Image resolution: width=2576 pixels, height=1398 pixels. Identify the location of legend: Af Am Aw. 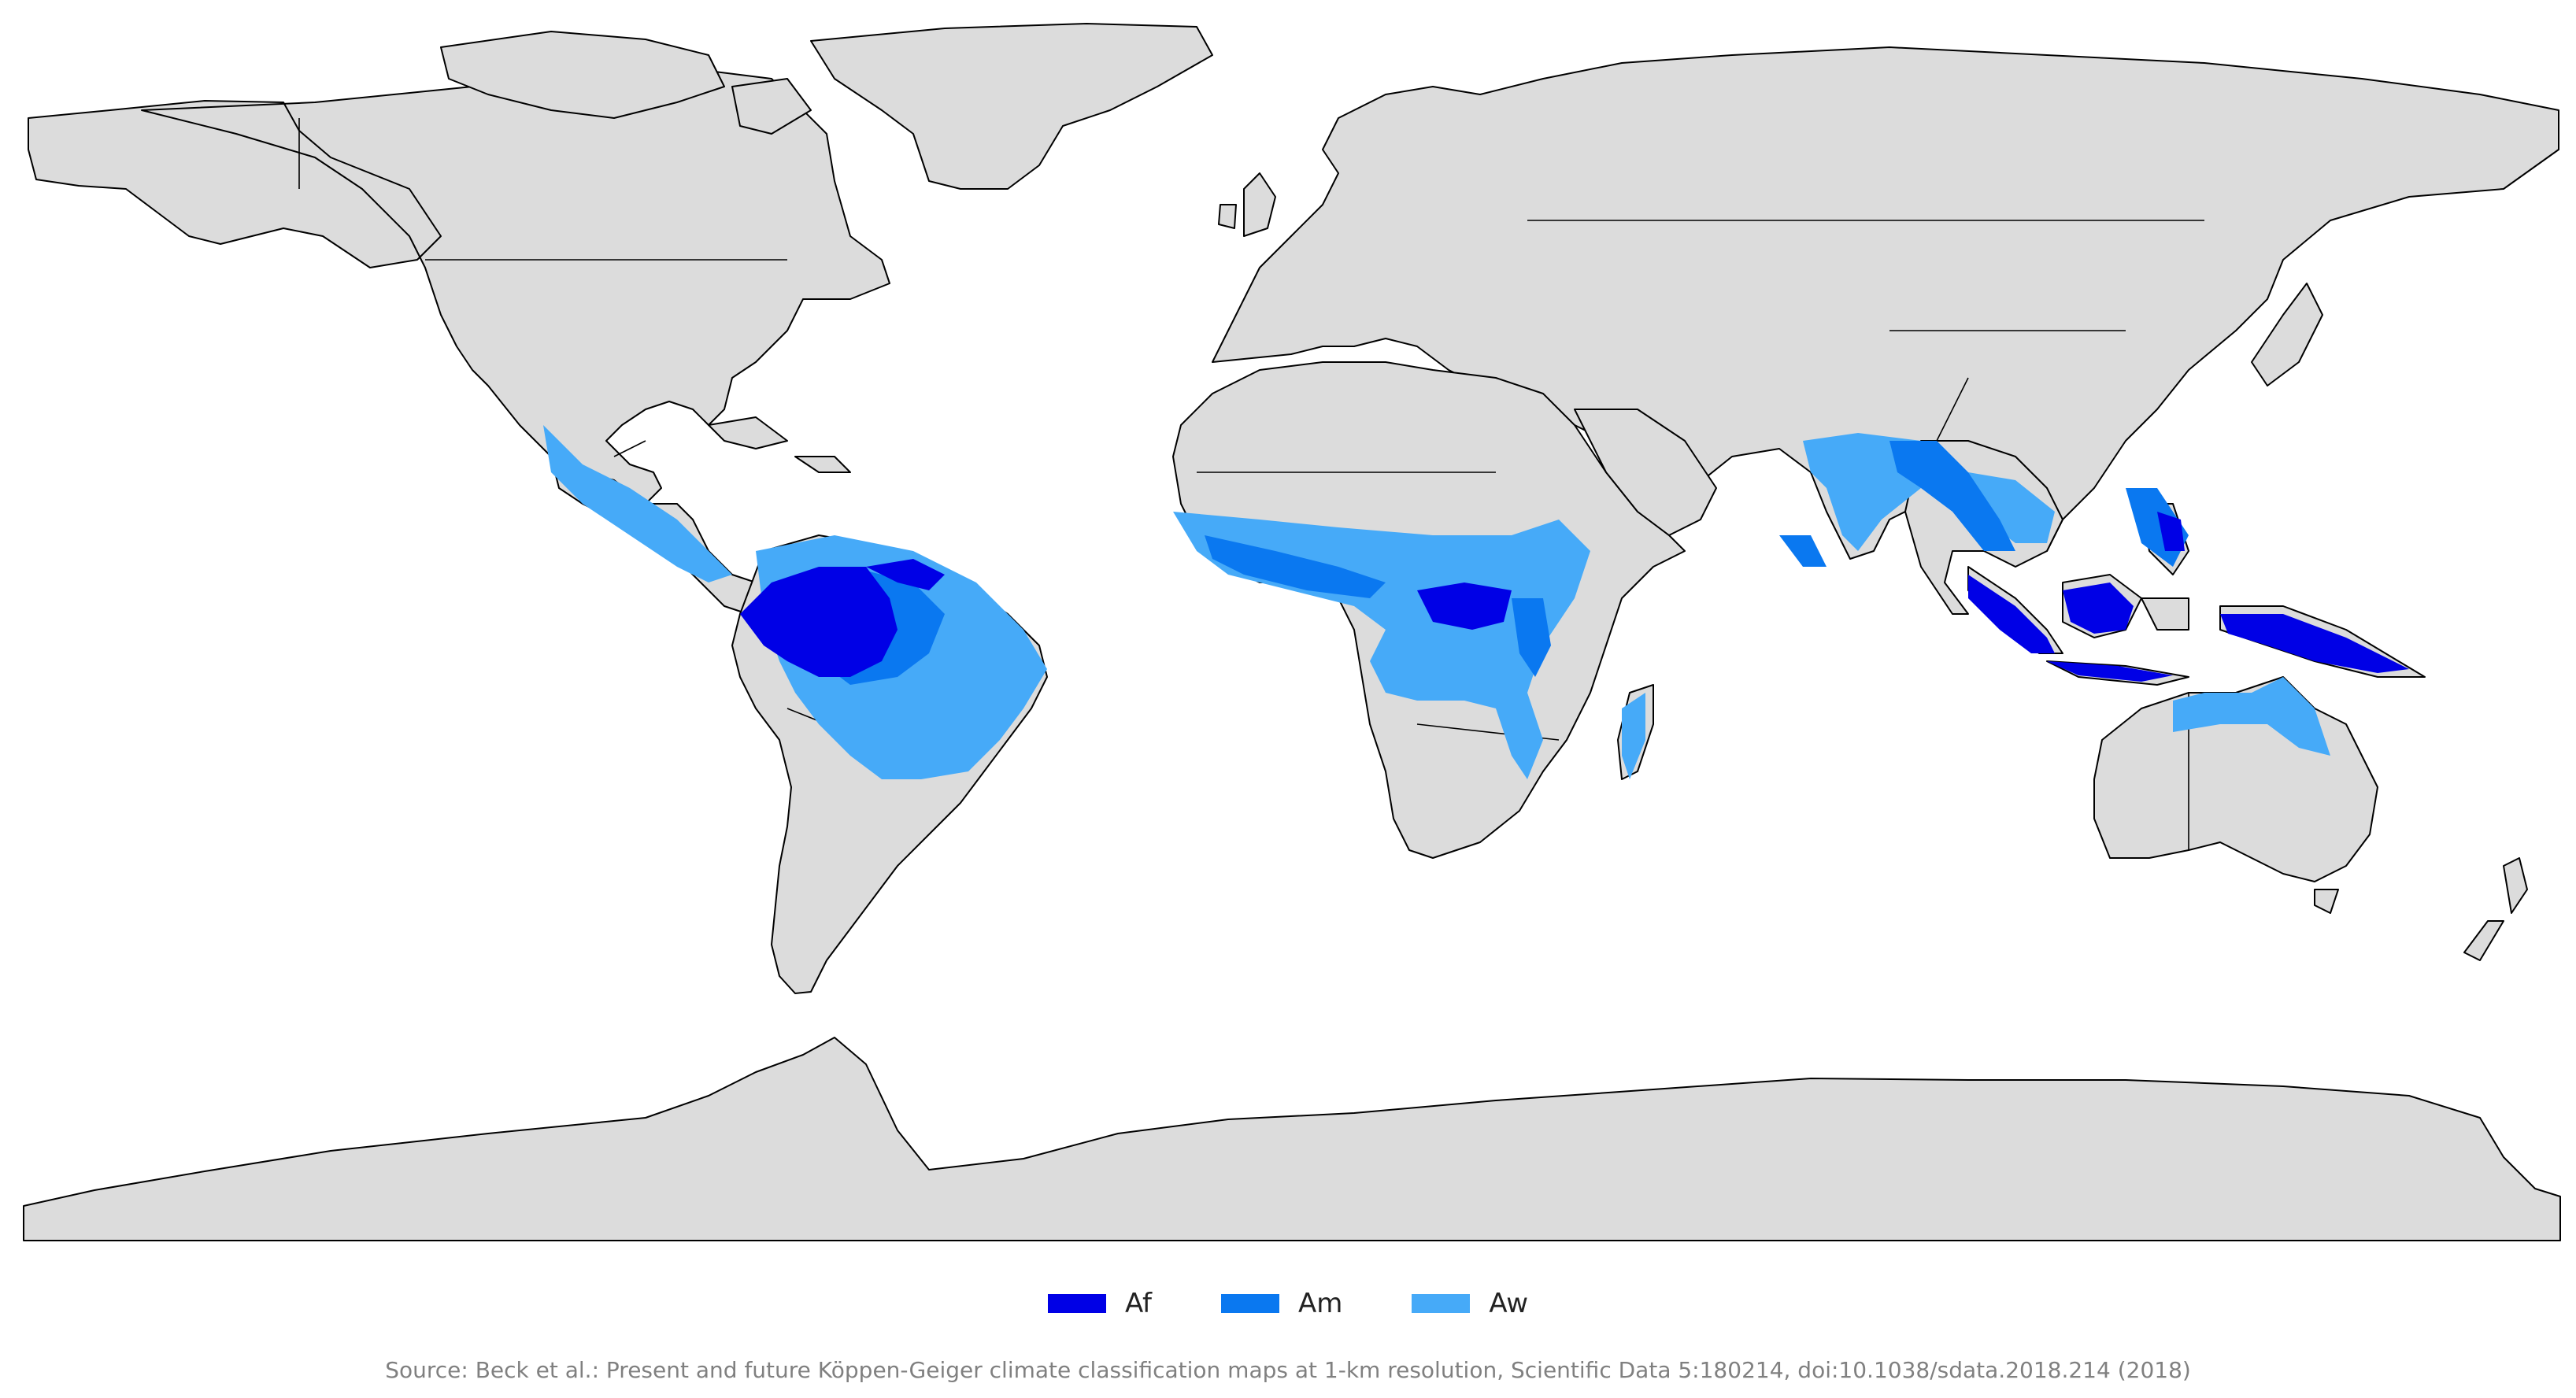
(1288, 1304).